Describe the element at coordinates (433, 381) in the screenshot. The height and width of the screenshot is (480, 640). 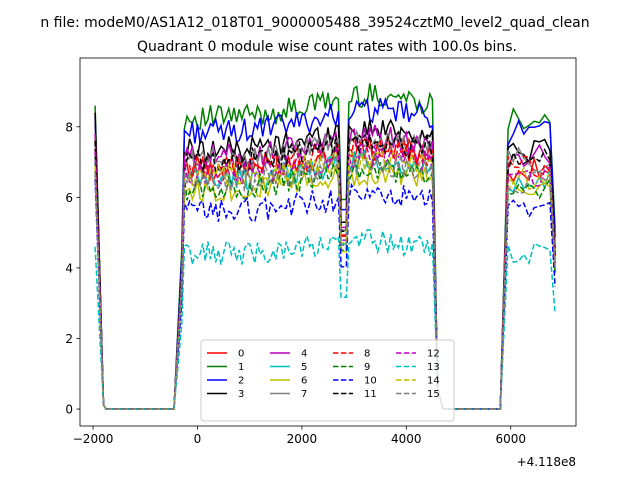
I see `legend-label: 14` at that location.